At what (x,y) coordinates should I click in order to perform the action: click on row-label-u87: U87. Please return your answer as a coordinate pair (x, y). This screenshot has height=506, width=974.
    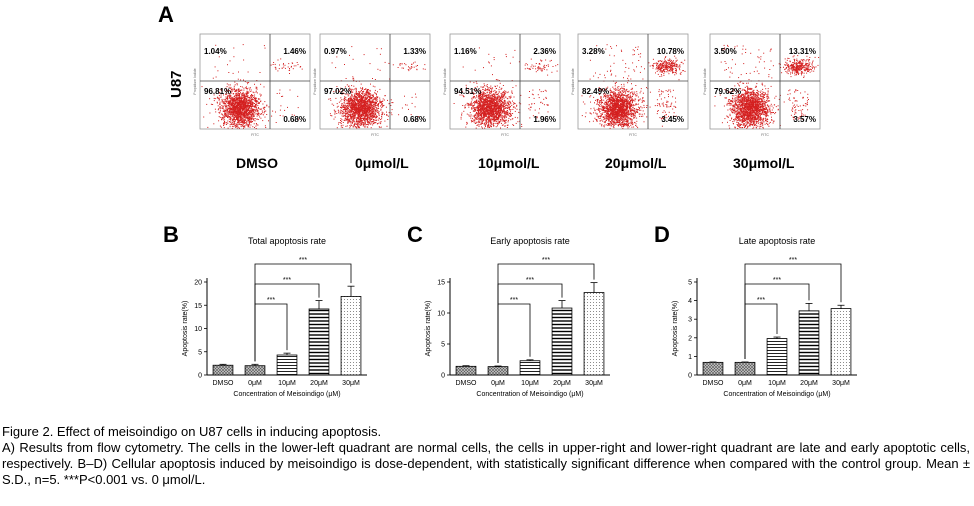
    Looking at the image, I should click on (176, 84).